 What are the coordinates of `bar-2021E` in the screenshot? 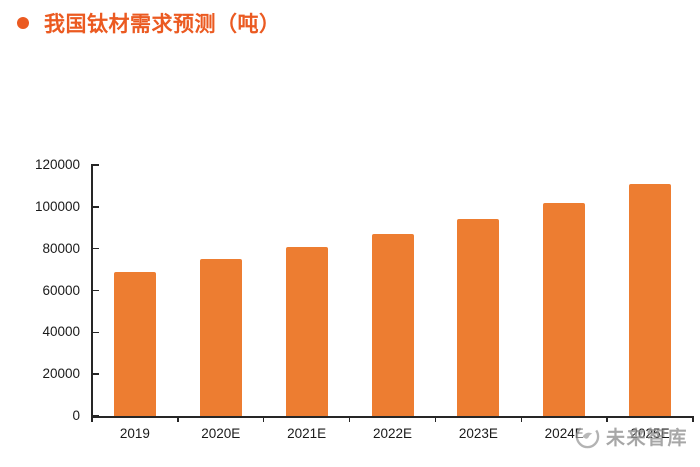 It's located at (306, 331).